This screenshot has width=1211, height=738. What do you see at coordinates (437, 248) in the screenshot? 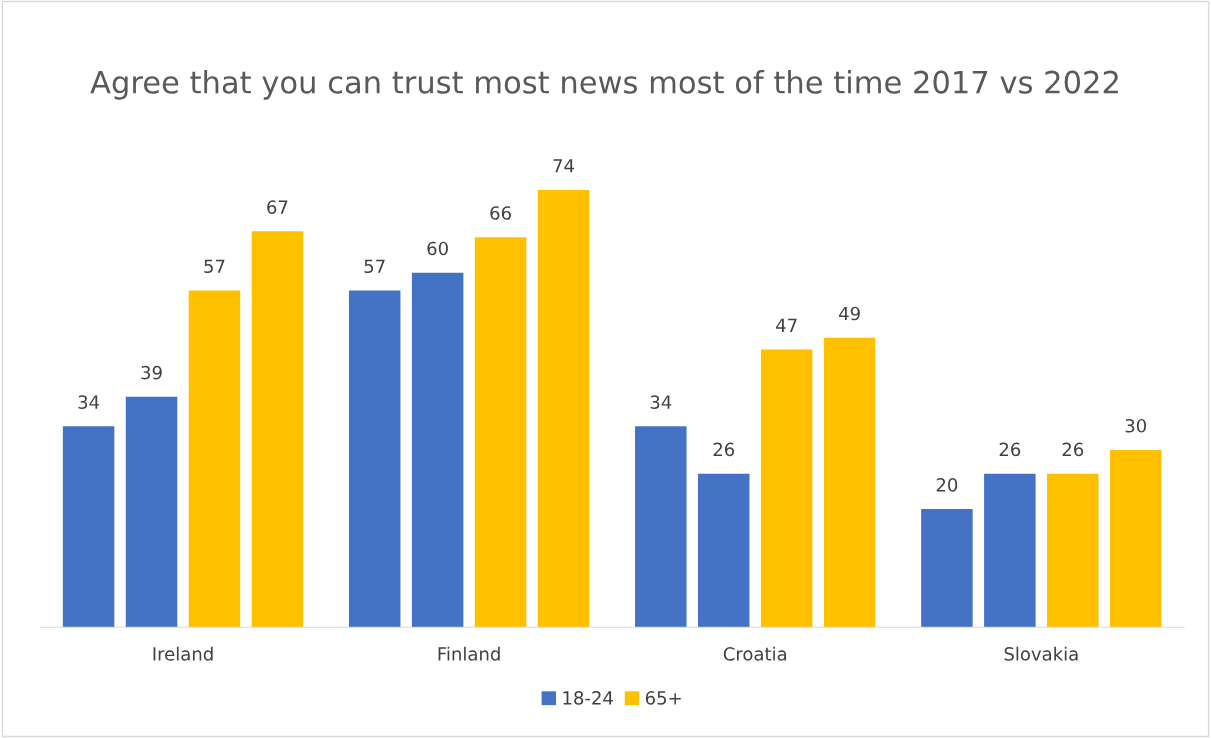
I see `data-label: 60` at bounding box center [437, 248].